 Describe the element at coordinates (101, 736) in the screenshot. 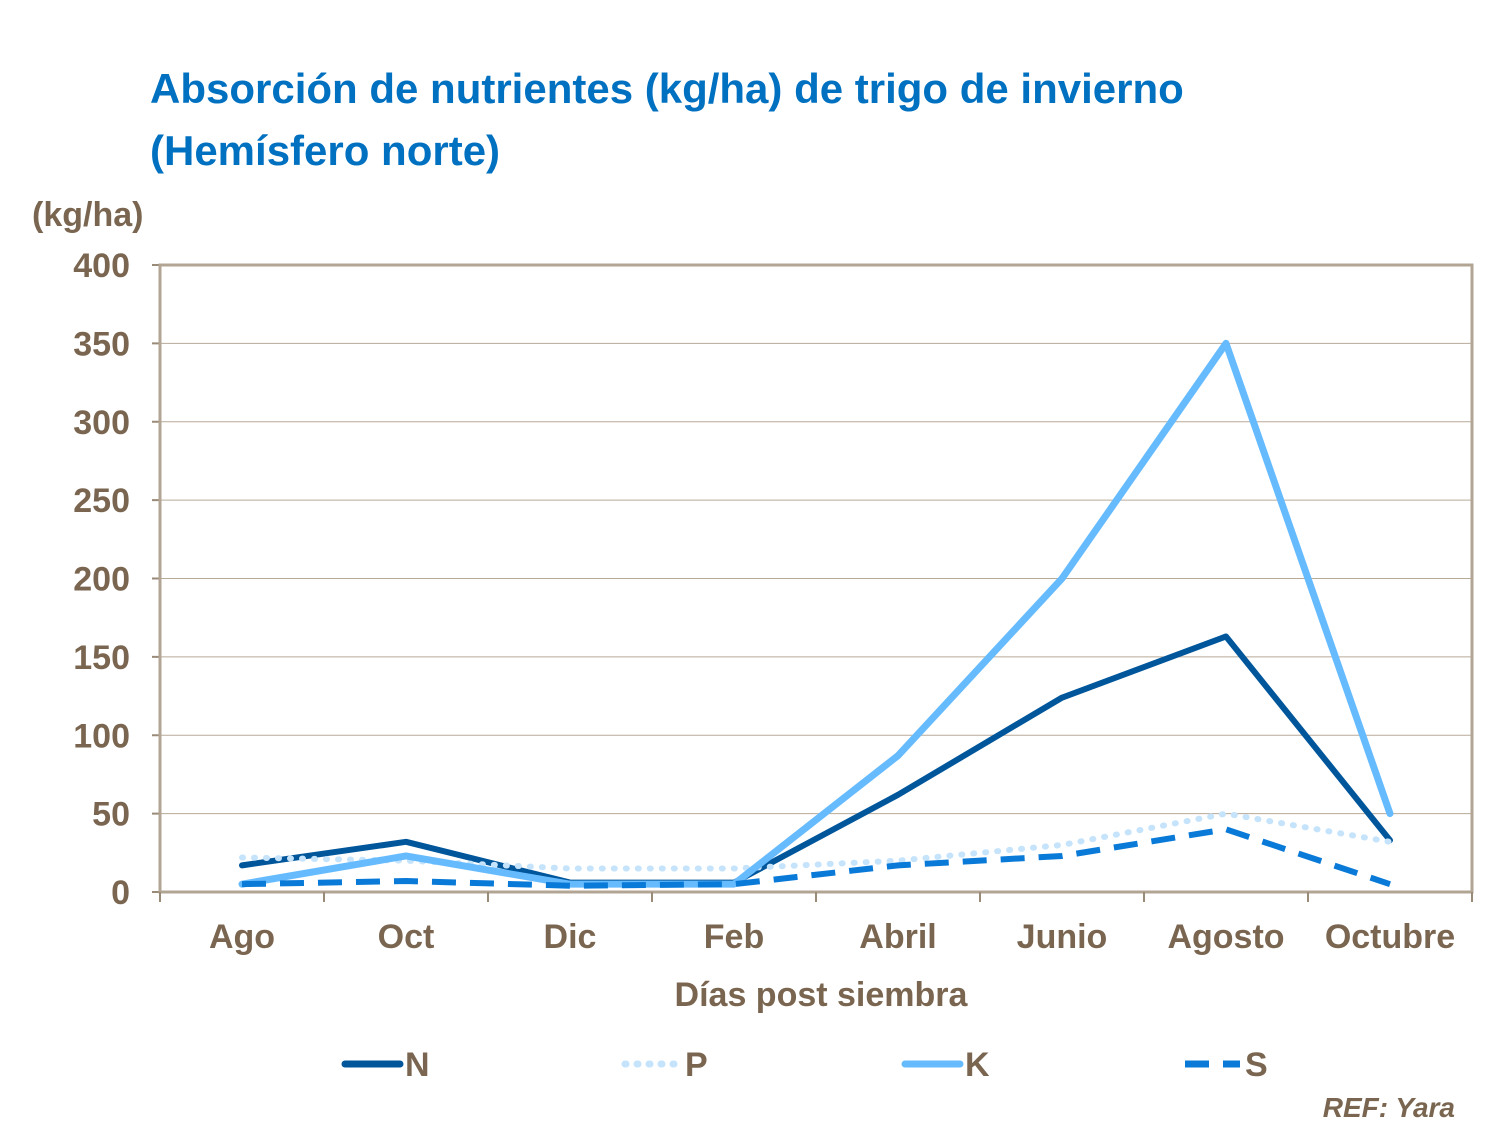

I see `y-tick-label: 100` at that location.